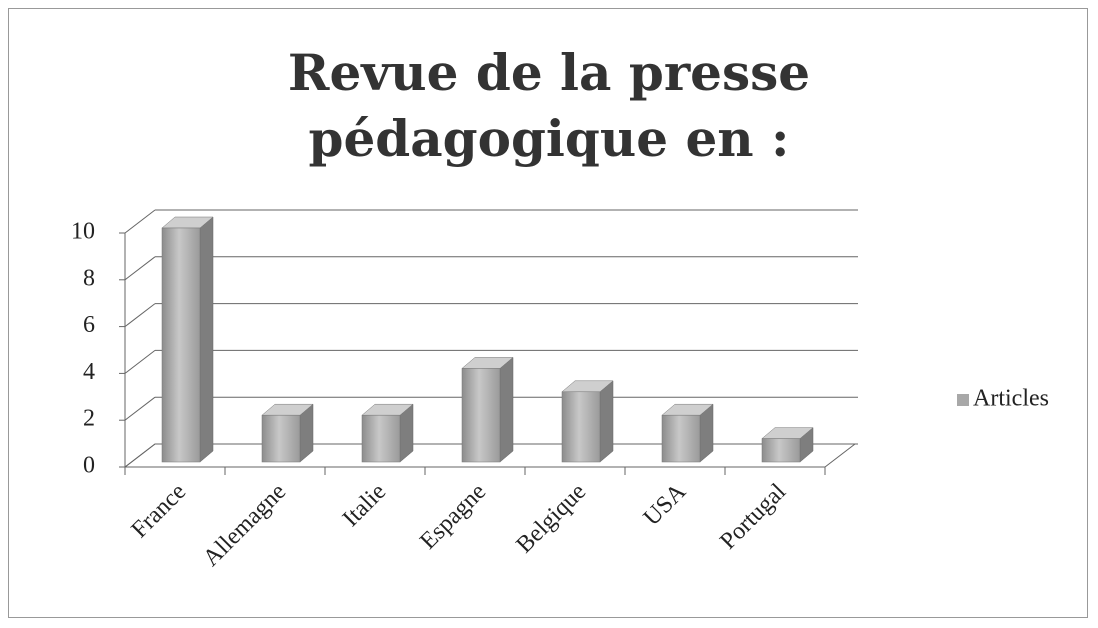  Describe the element at coordinates (89, 278) in the screenshot. I see `y-tick-label: 8` at that location.